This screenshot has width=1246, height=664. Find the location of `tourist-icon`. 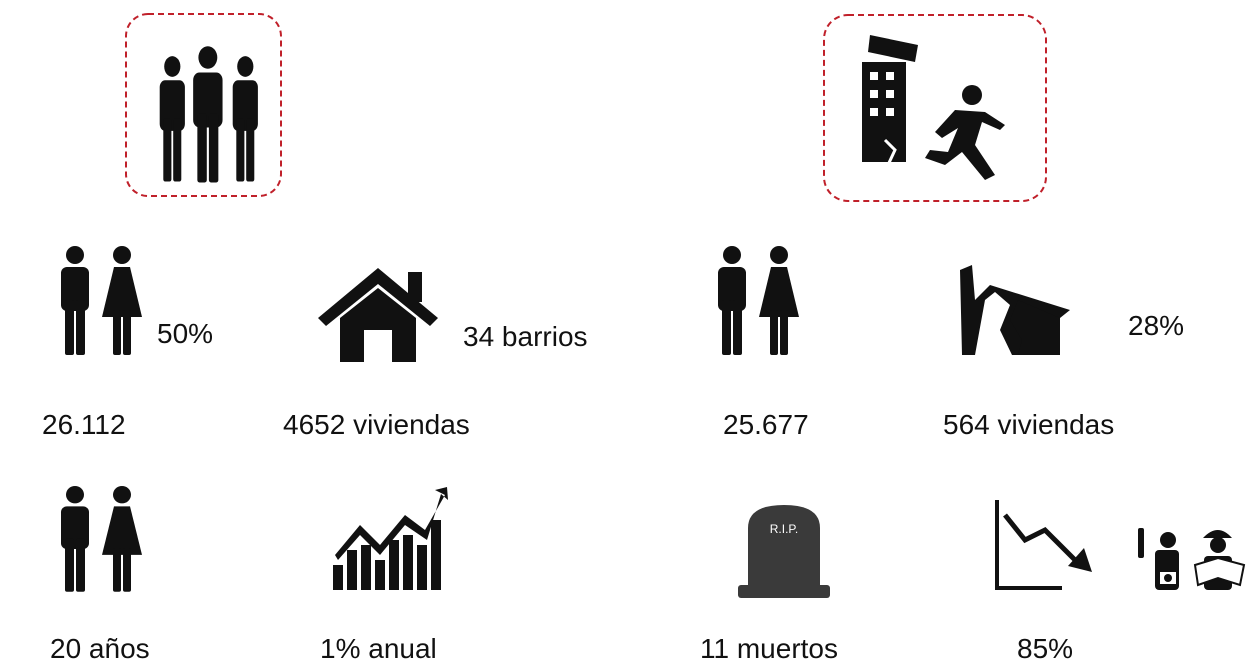

tourist-icon is located at coordinates (1192, 559).